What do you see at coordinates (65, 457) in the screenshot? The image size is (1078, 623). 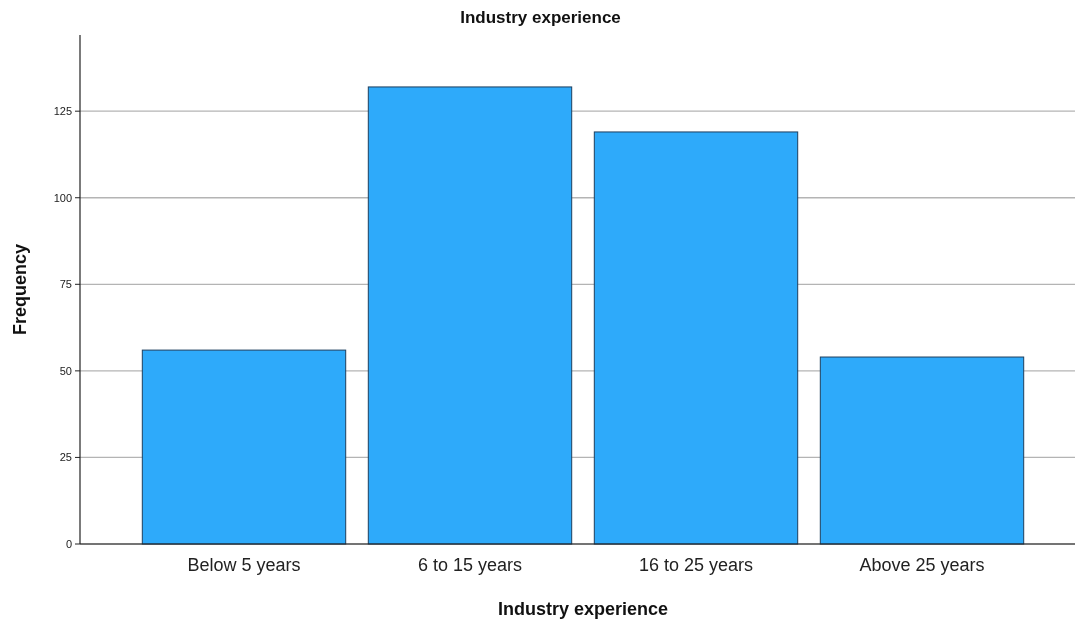 I see `y-tick-label: 25` at bounding box center [65, 457].